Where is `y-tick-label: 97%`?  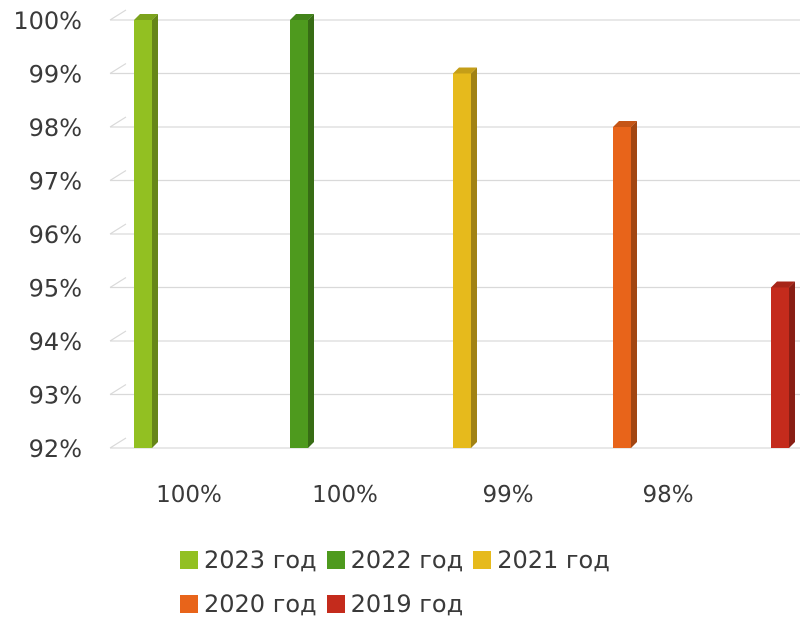 y-tick-label: 97% is located at coordinates (55, 182).